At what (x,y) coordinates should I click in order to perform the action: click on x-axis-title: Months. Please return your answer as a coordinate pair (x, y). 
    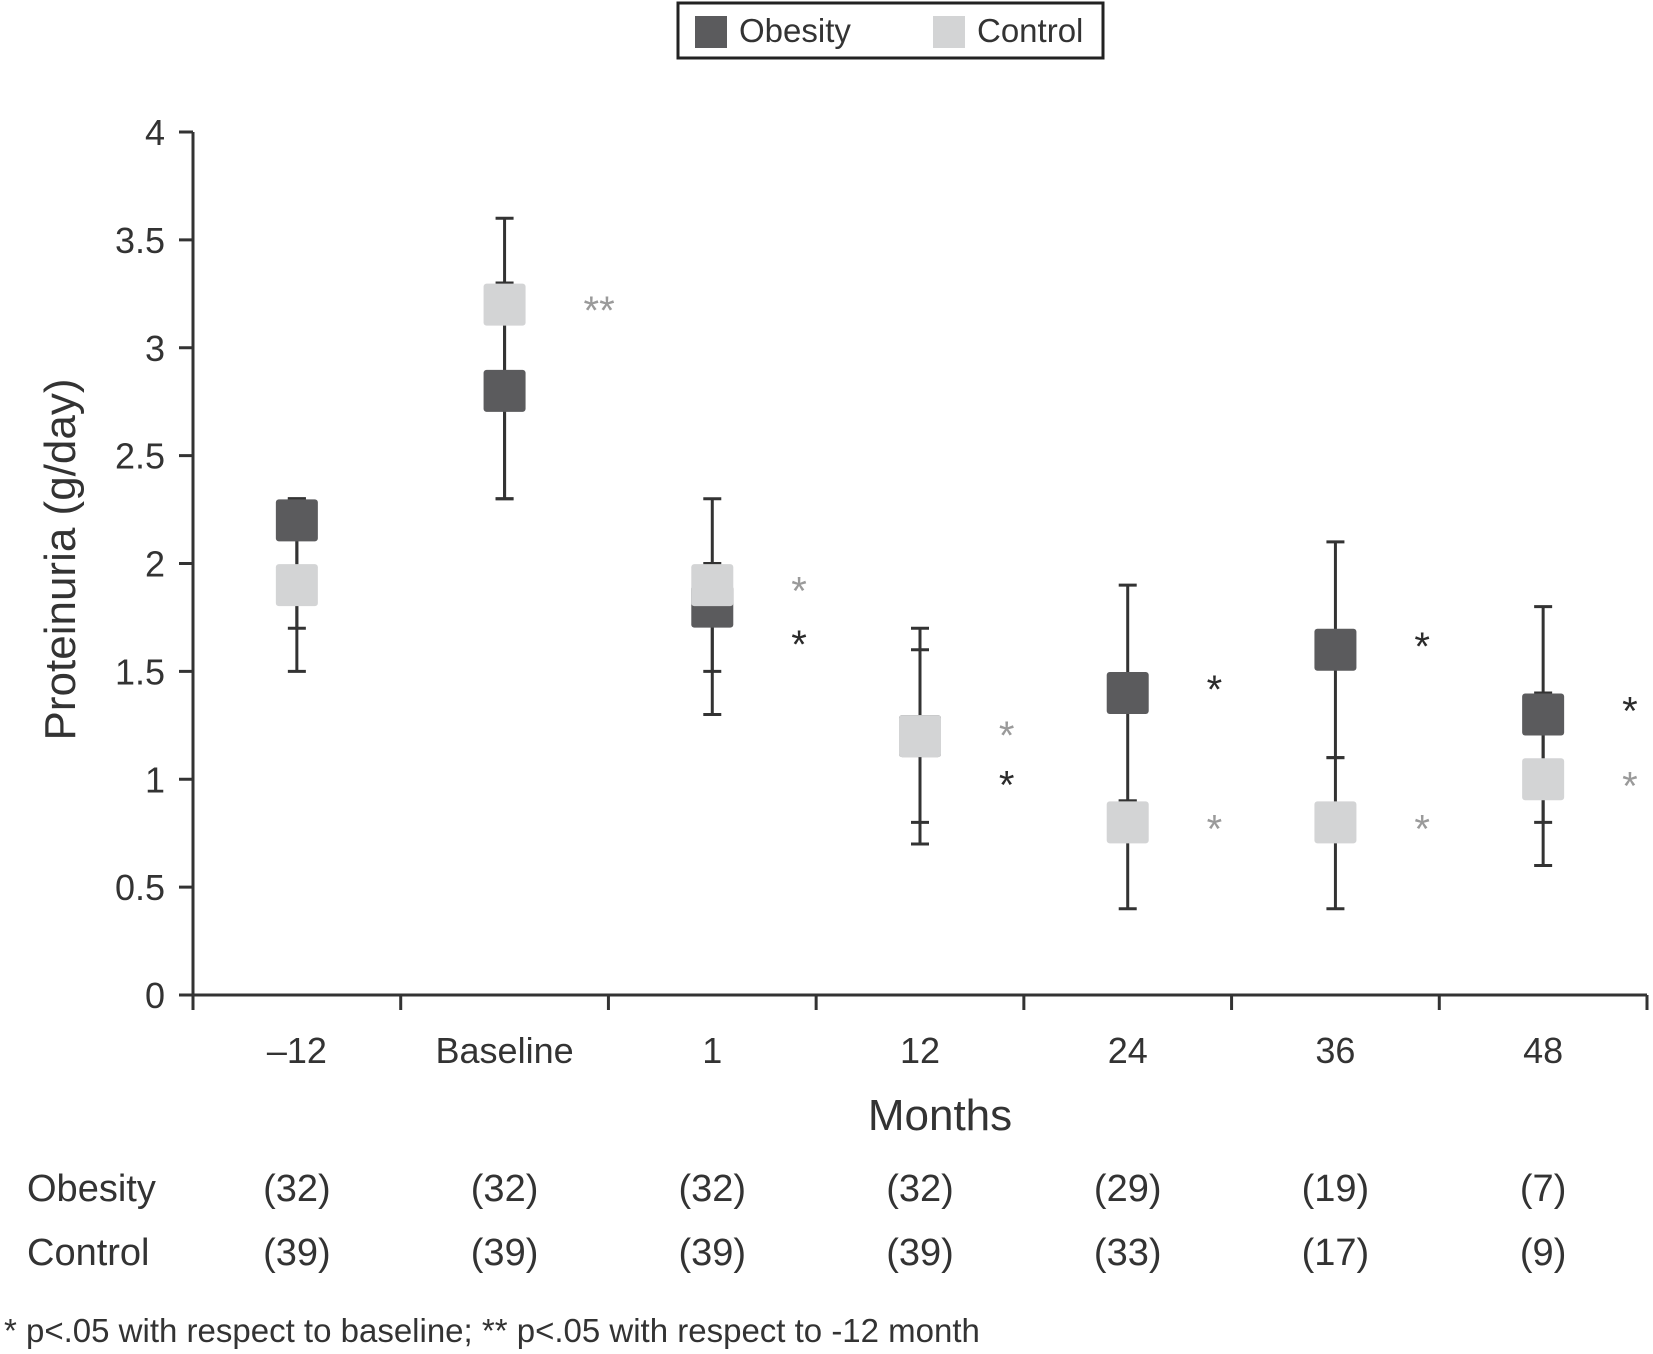
    Looking at the image, I should click on (940, 1115).